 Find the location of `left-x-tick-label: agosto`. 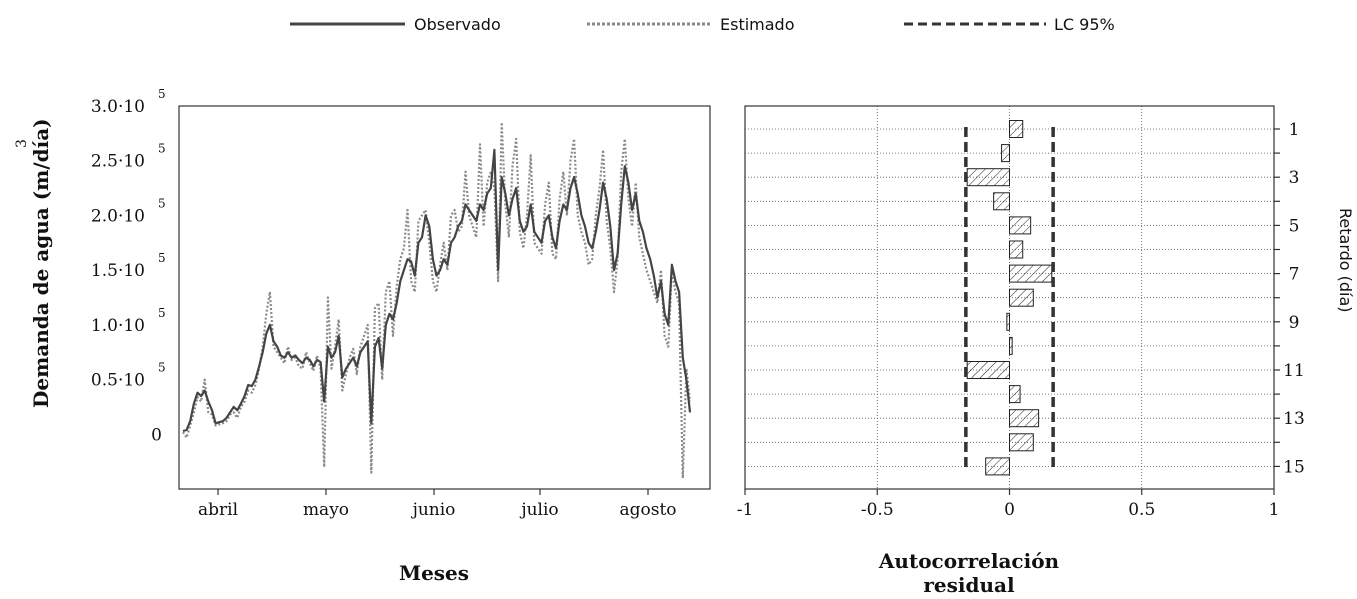

left-x-tick-label: agosto is located at coordinates (647, 510).